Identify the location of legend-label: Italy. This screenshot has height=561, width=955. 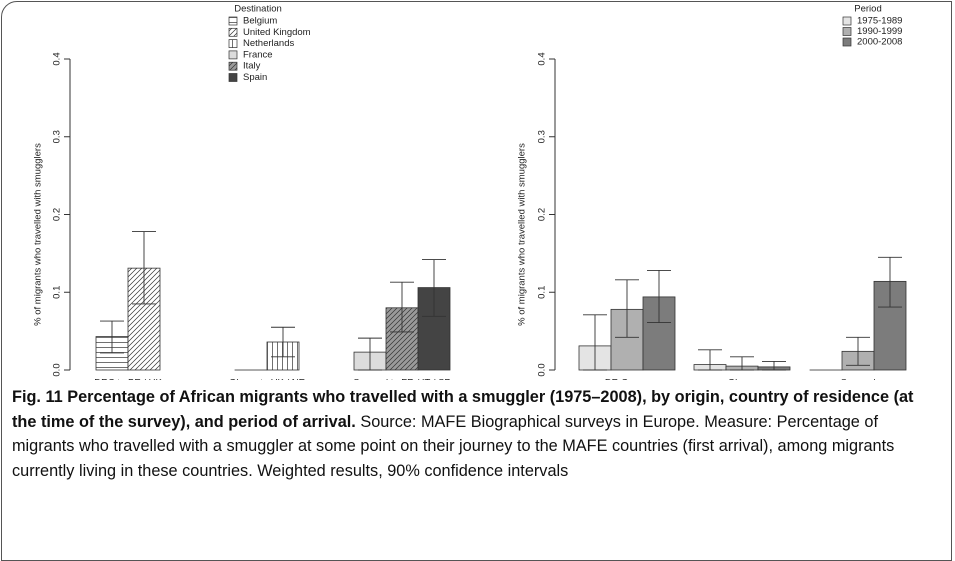
(252, 66).